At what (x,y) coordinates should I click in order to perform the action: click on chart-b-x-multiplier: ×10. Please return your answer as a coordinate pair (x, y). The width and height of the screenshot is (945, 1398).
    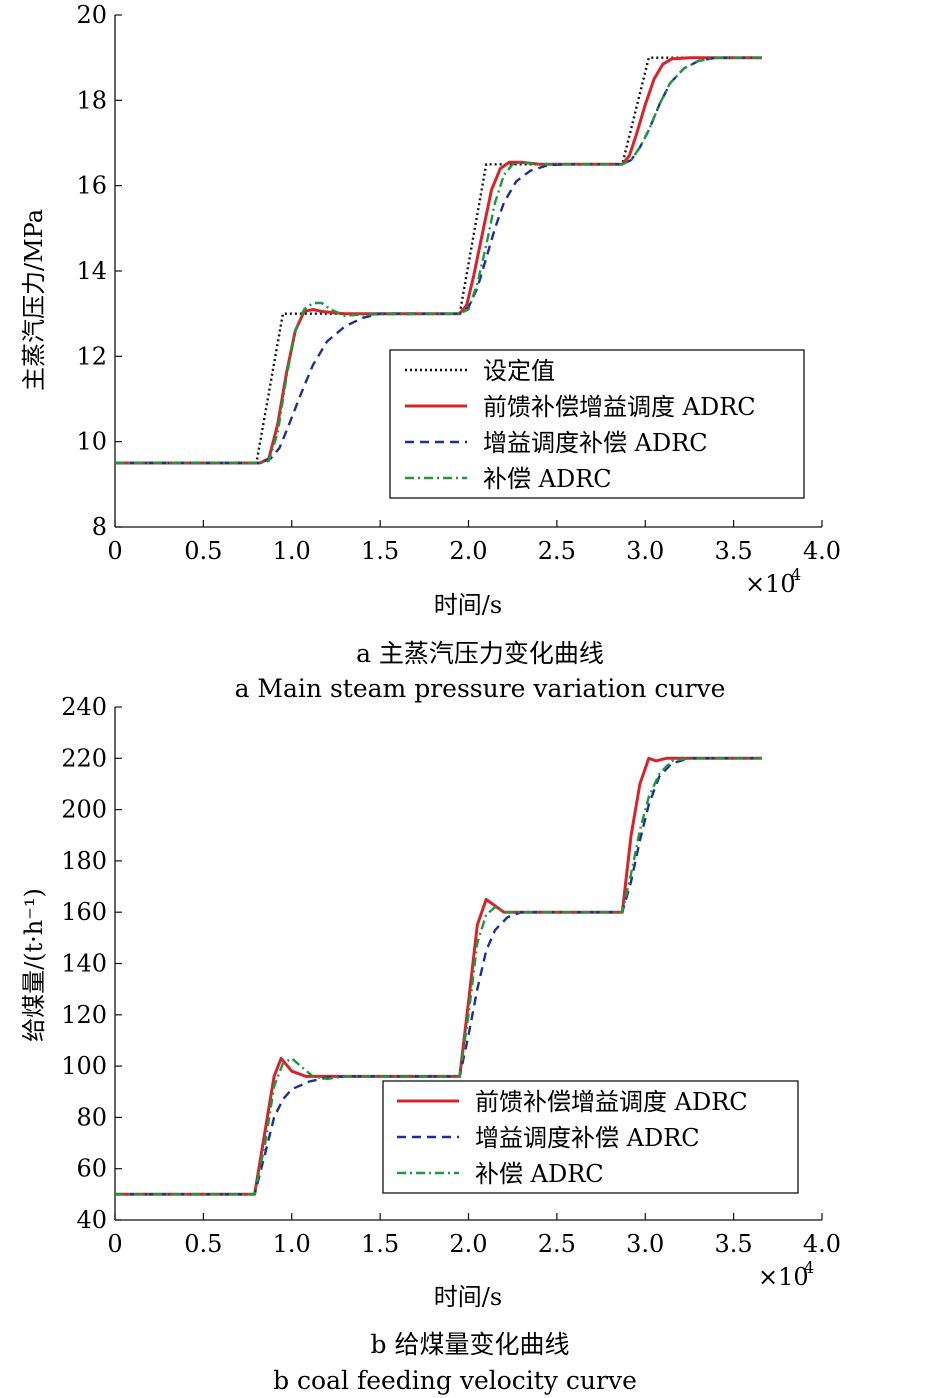
    Looking at the image, I should click on (783, 1277).